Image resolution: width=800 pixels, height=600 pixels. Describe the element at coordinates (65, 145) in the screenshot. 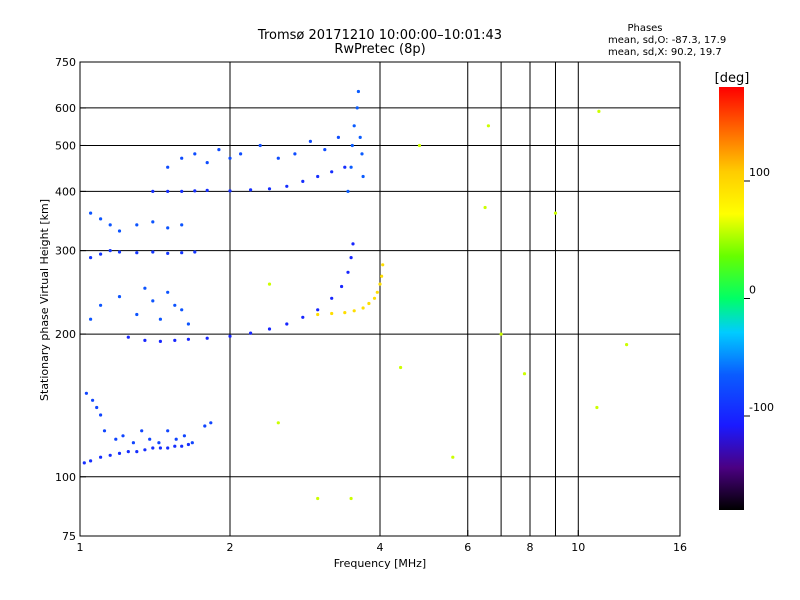

I see `y-tick-label: 500` at that location.